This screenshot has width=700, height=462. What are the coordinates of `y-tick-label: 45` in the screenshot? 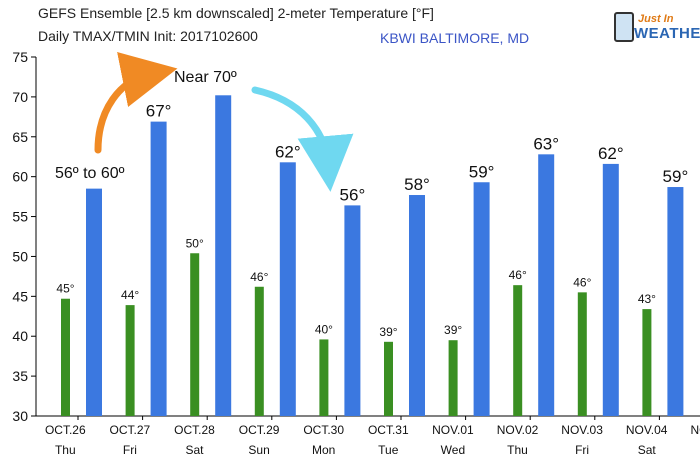 It's located at (20, 296).